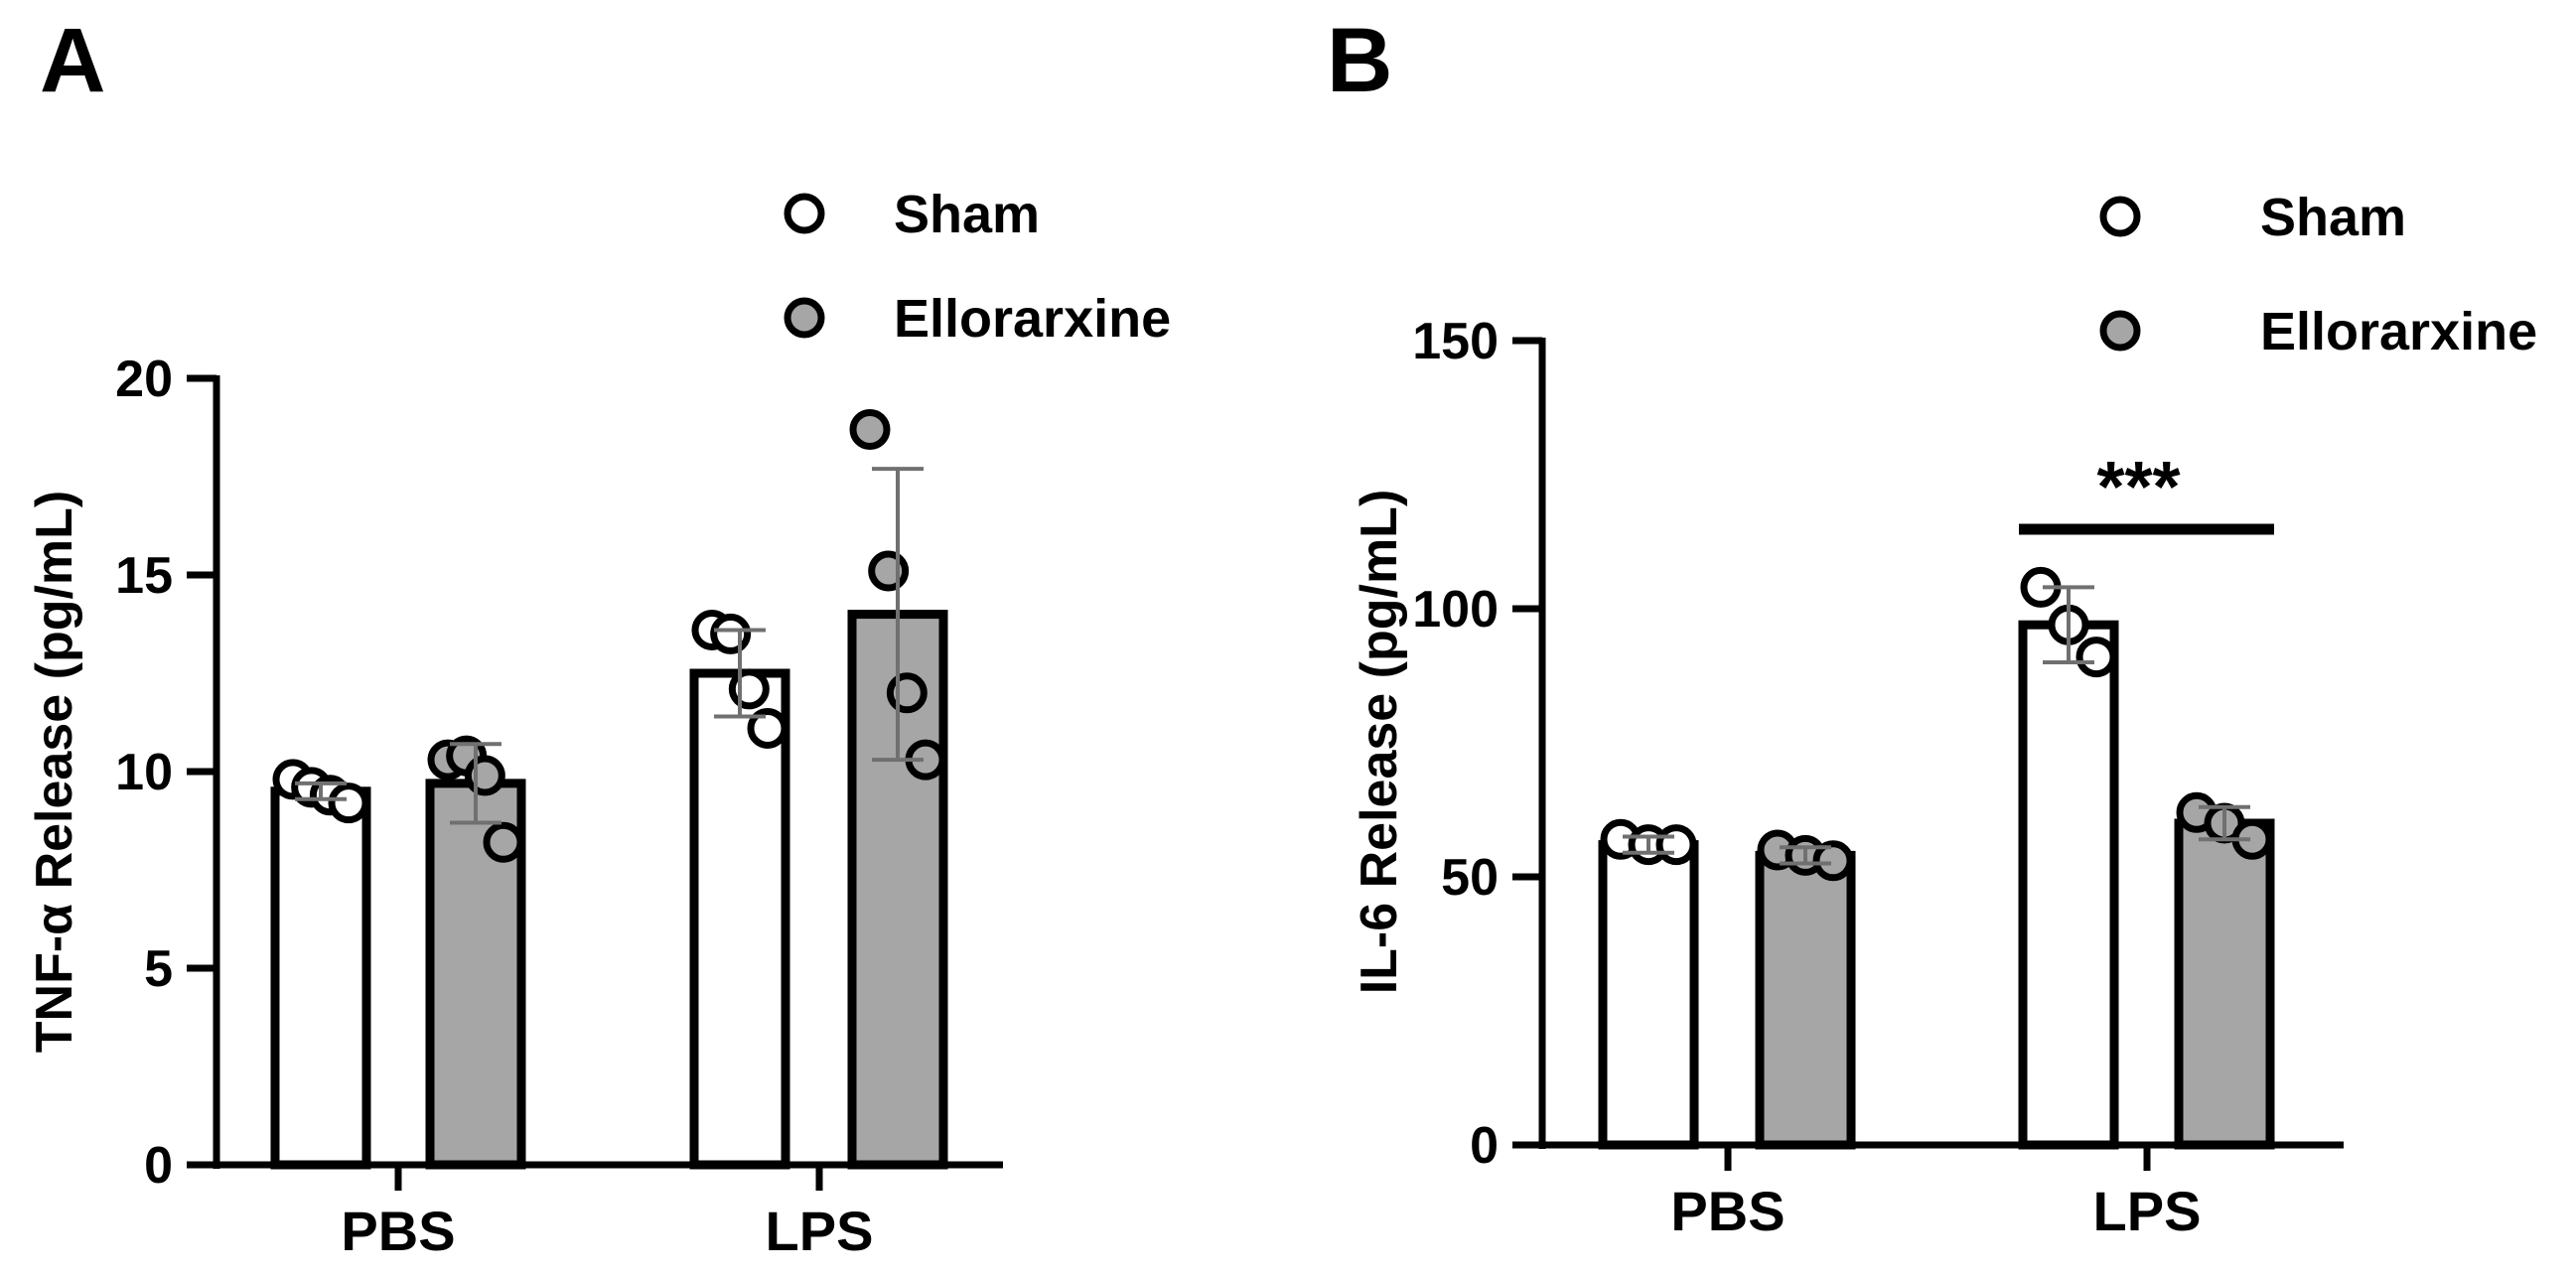  I want to click on y-tick-label: 100, so click(1456, 610).